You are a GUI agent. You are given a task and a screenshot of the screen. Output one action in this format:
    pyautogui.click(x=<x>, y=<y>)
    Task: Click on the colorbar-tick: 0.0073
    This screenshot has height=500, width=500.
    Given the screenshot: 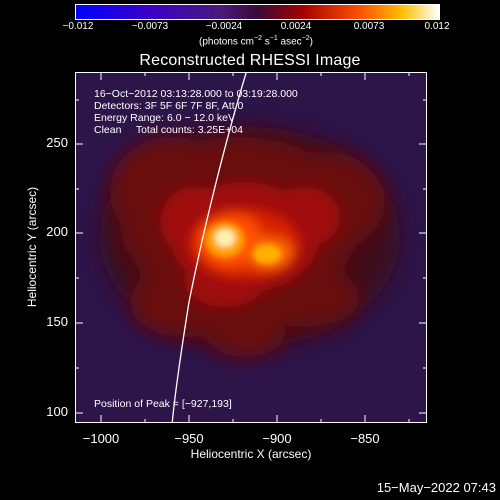 What is the action you would take?
    pyautogui.click(x=369, y=26)
    